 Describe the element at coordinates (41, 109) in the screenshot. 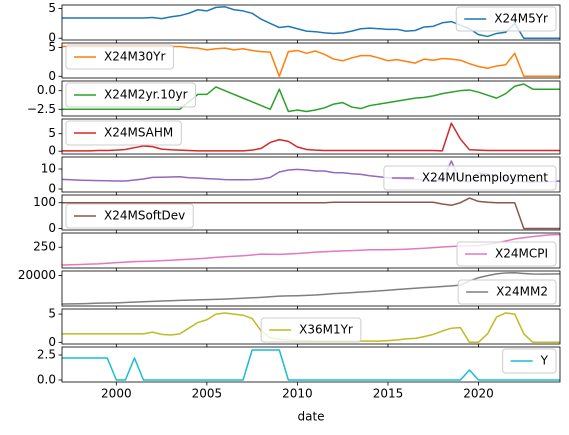

I see `y-tick-label: −2.5` at that location.